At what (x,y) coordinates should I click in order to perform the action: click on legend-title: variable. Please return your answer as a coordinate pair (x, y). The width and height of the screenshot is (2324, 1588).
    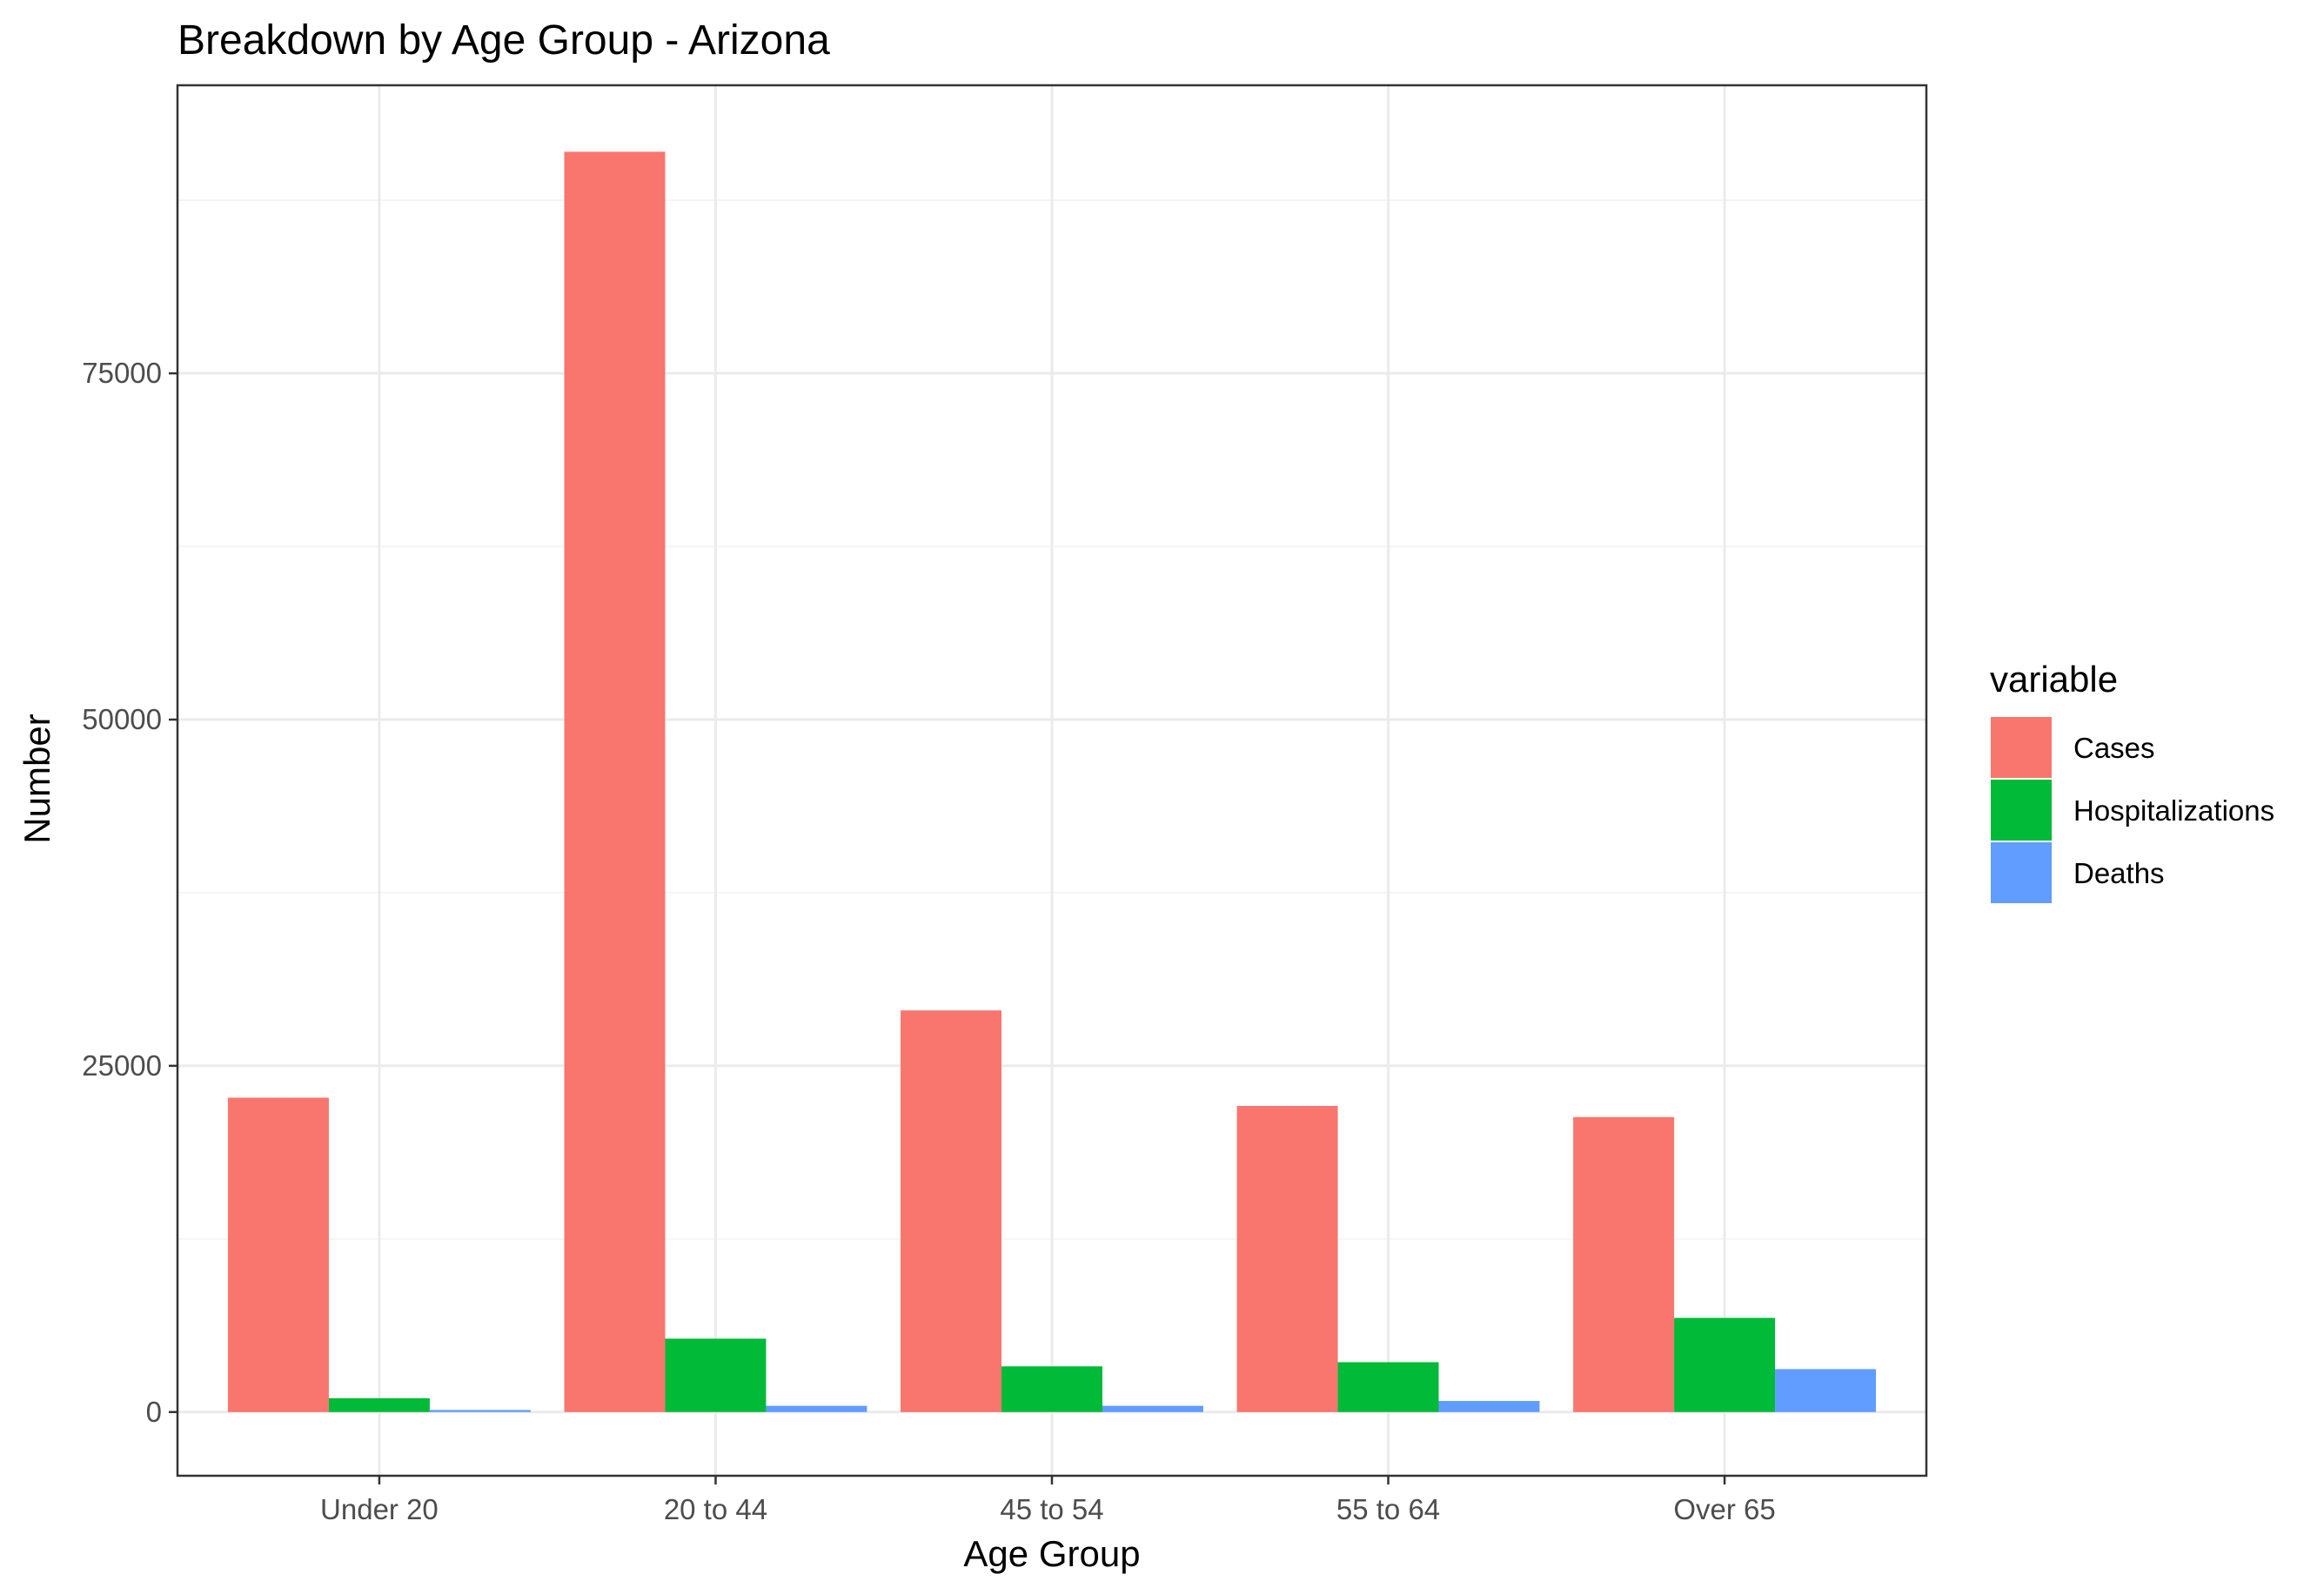
    Looking at the image, I should click on (2054, 679).